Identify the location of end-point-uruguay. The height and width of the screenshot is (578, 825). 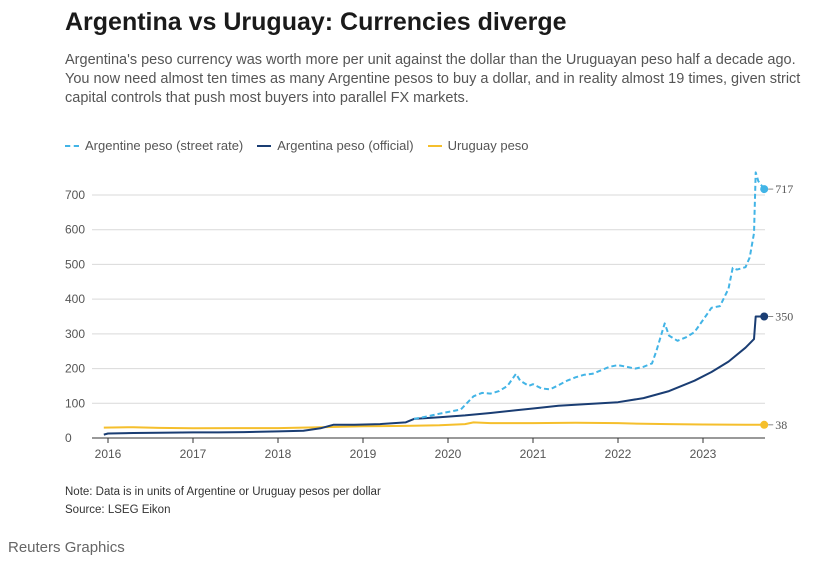
(764, 424).